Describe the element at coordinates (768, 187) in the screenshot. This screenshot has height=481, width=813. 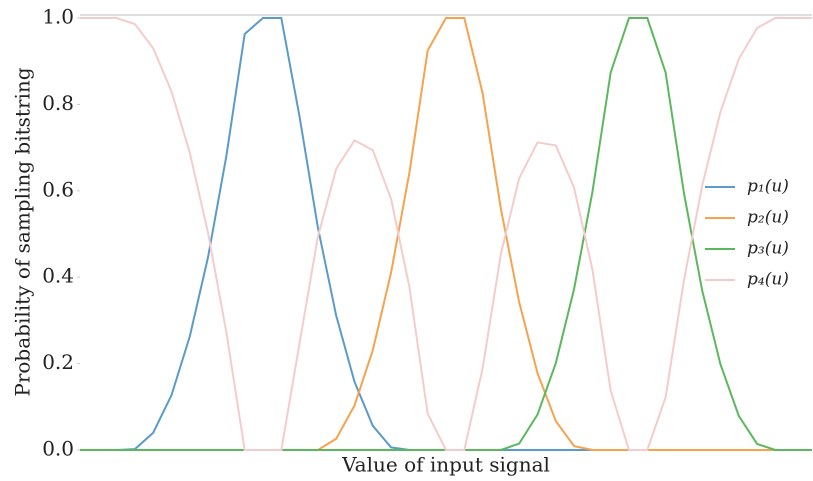
I see `legend-label: p₁(u)` at that location.